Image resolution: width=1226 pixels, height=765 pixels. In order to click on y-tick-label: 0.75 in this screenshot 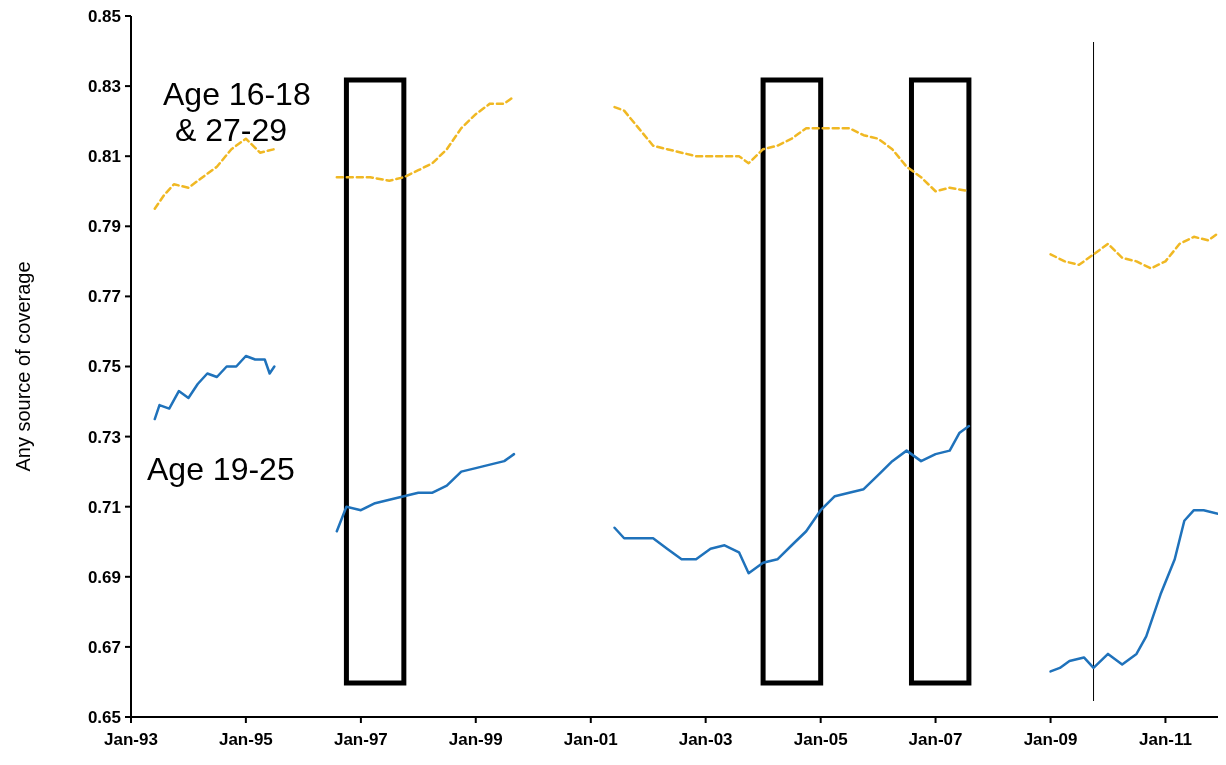, I will do `click(104, 367)`.